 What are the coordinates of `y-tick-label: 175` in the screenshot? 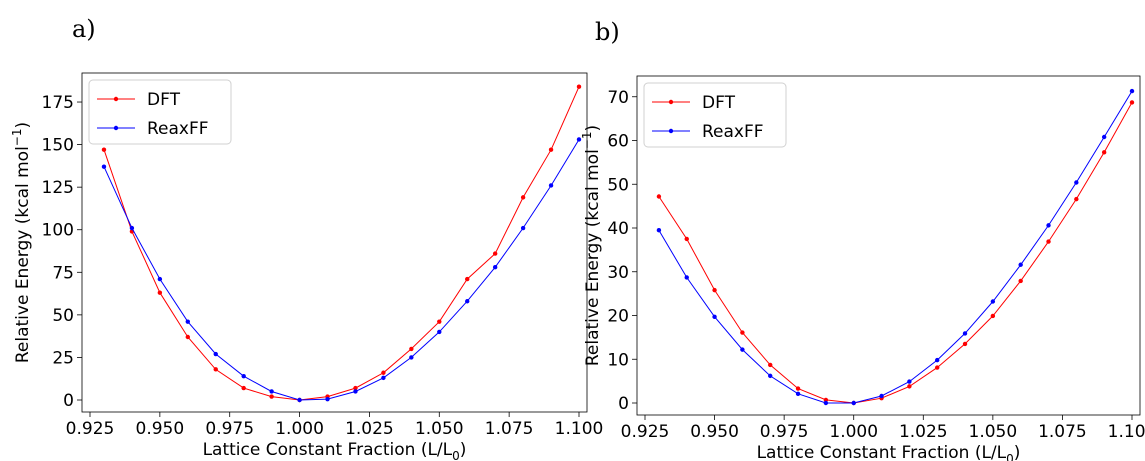 It's located at (58, 103).